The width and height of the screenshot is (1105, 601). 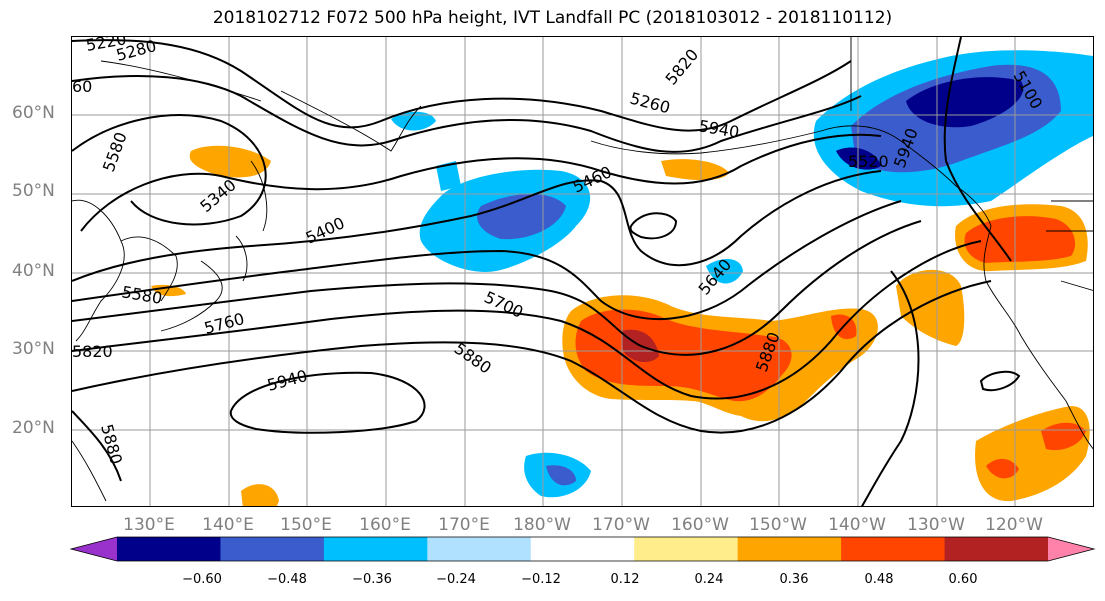 What do you see at coordinates (33, 191) in the screenshot?
I see `lat-label-50n: 50°N` at bounding box center [33, 191].